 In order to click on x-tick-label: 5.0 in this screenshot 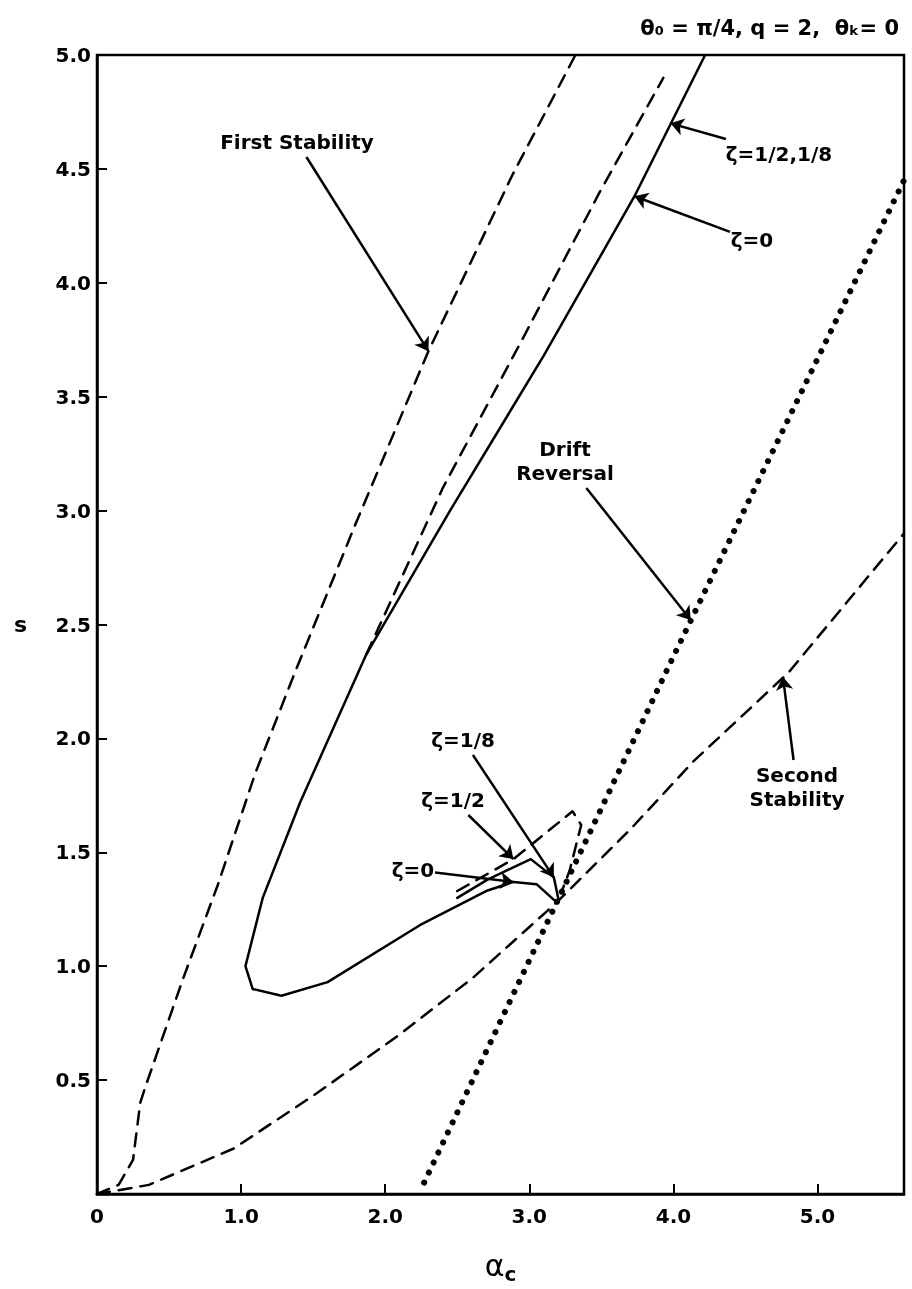, I will do `click(817, 1216)`.